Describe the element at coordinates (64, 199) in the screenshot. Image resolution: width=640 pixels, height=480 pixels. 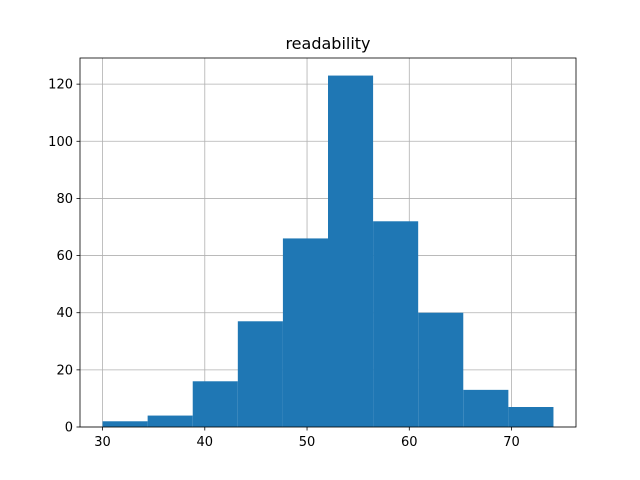
I see `y-tick-label: 80` at that location.